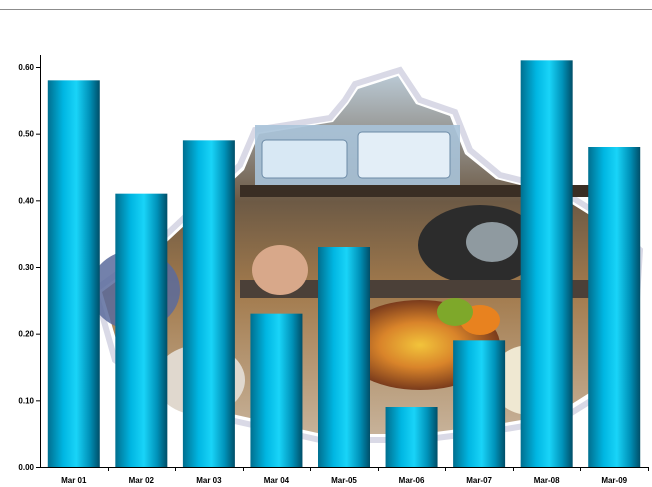  I want to click on x-tick-label: Mar-08, so click(547, 480).